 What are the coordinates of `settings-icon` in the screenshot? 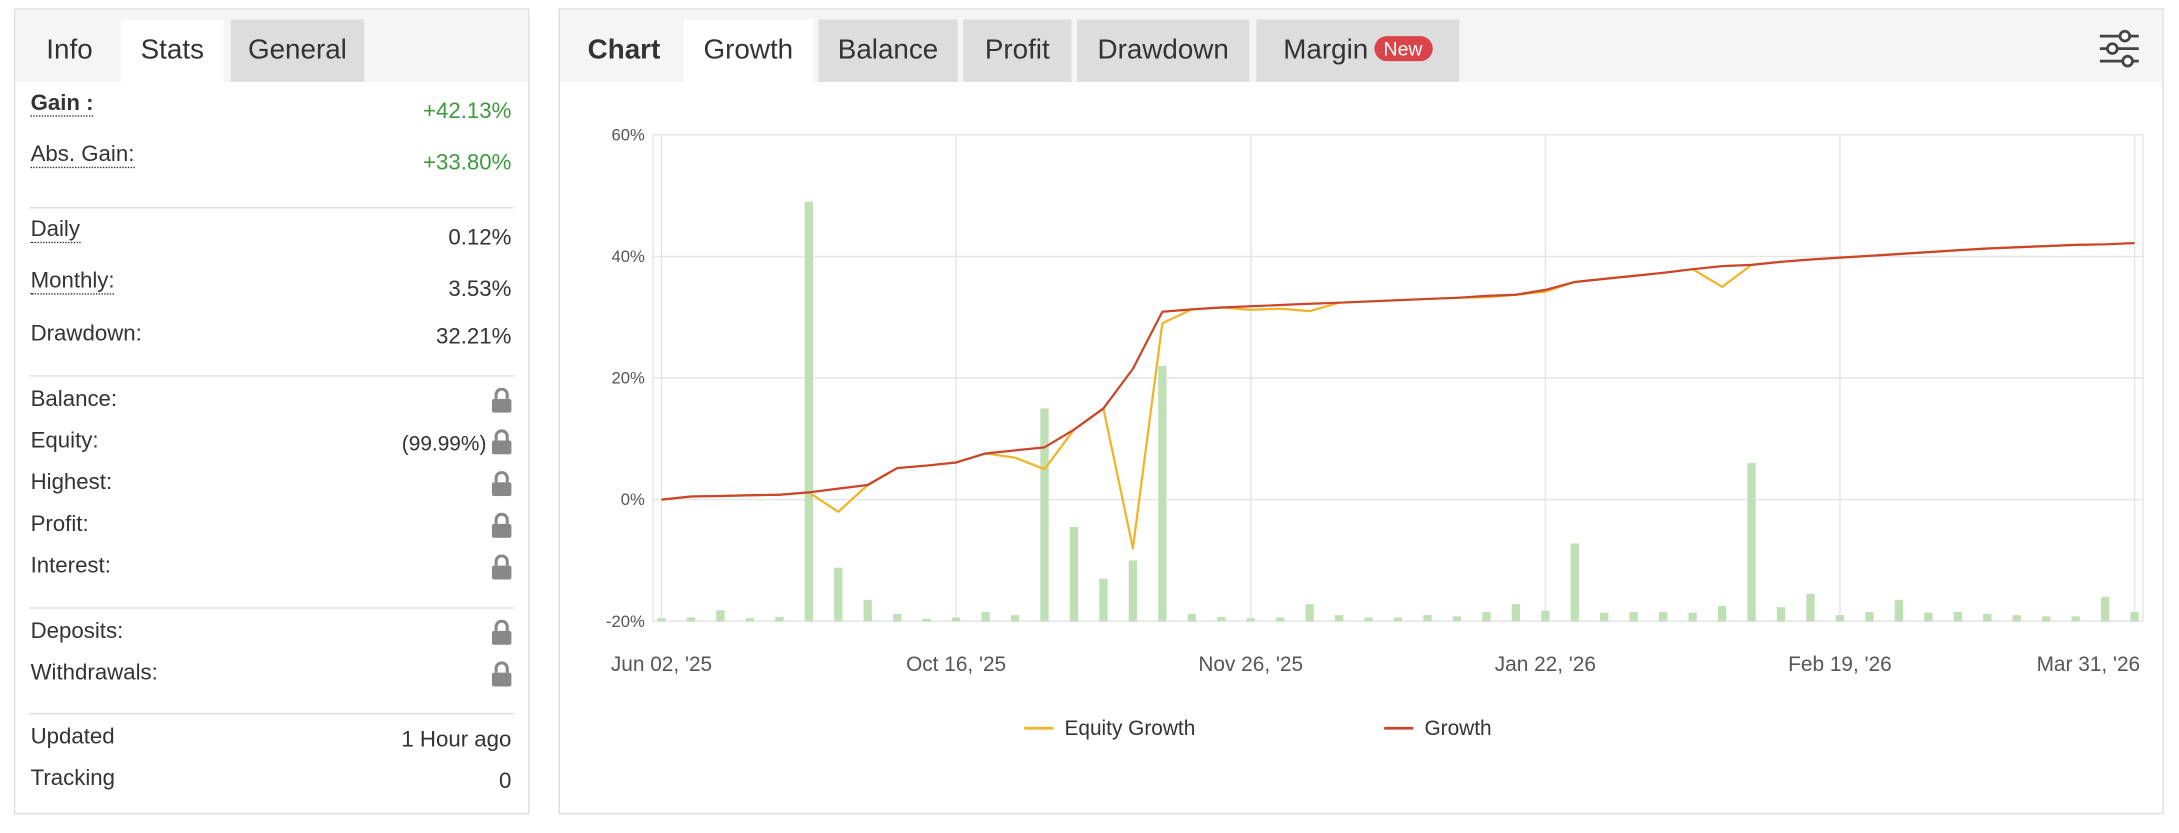 It's located at (2119, 49).